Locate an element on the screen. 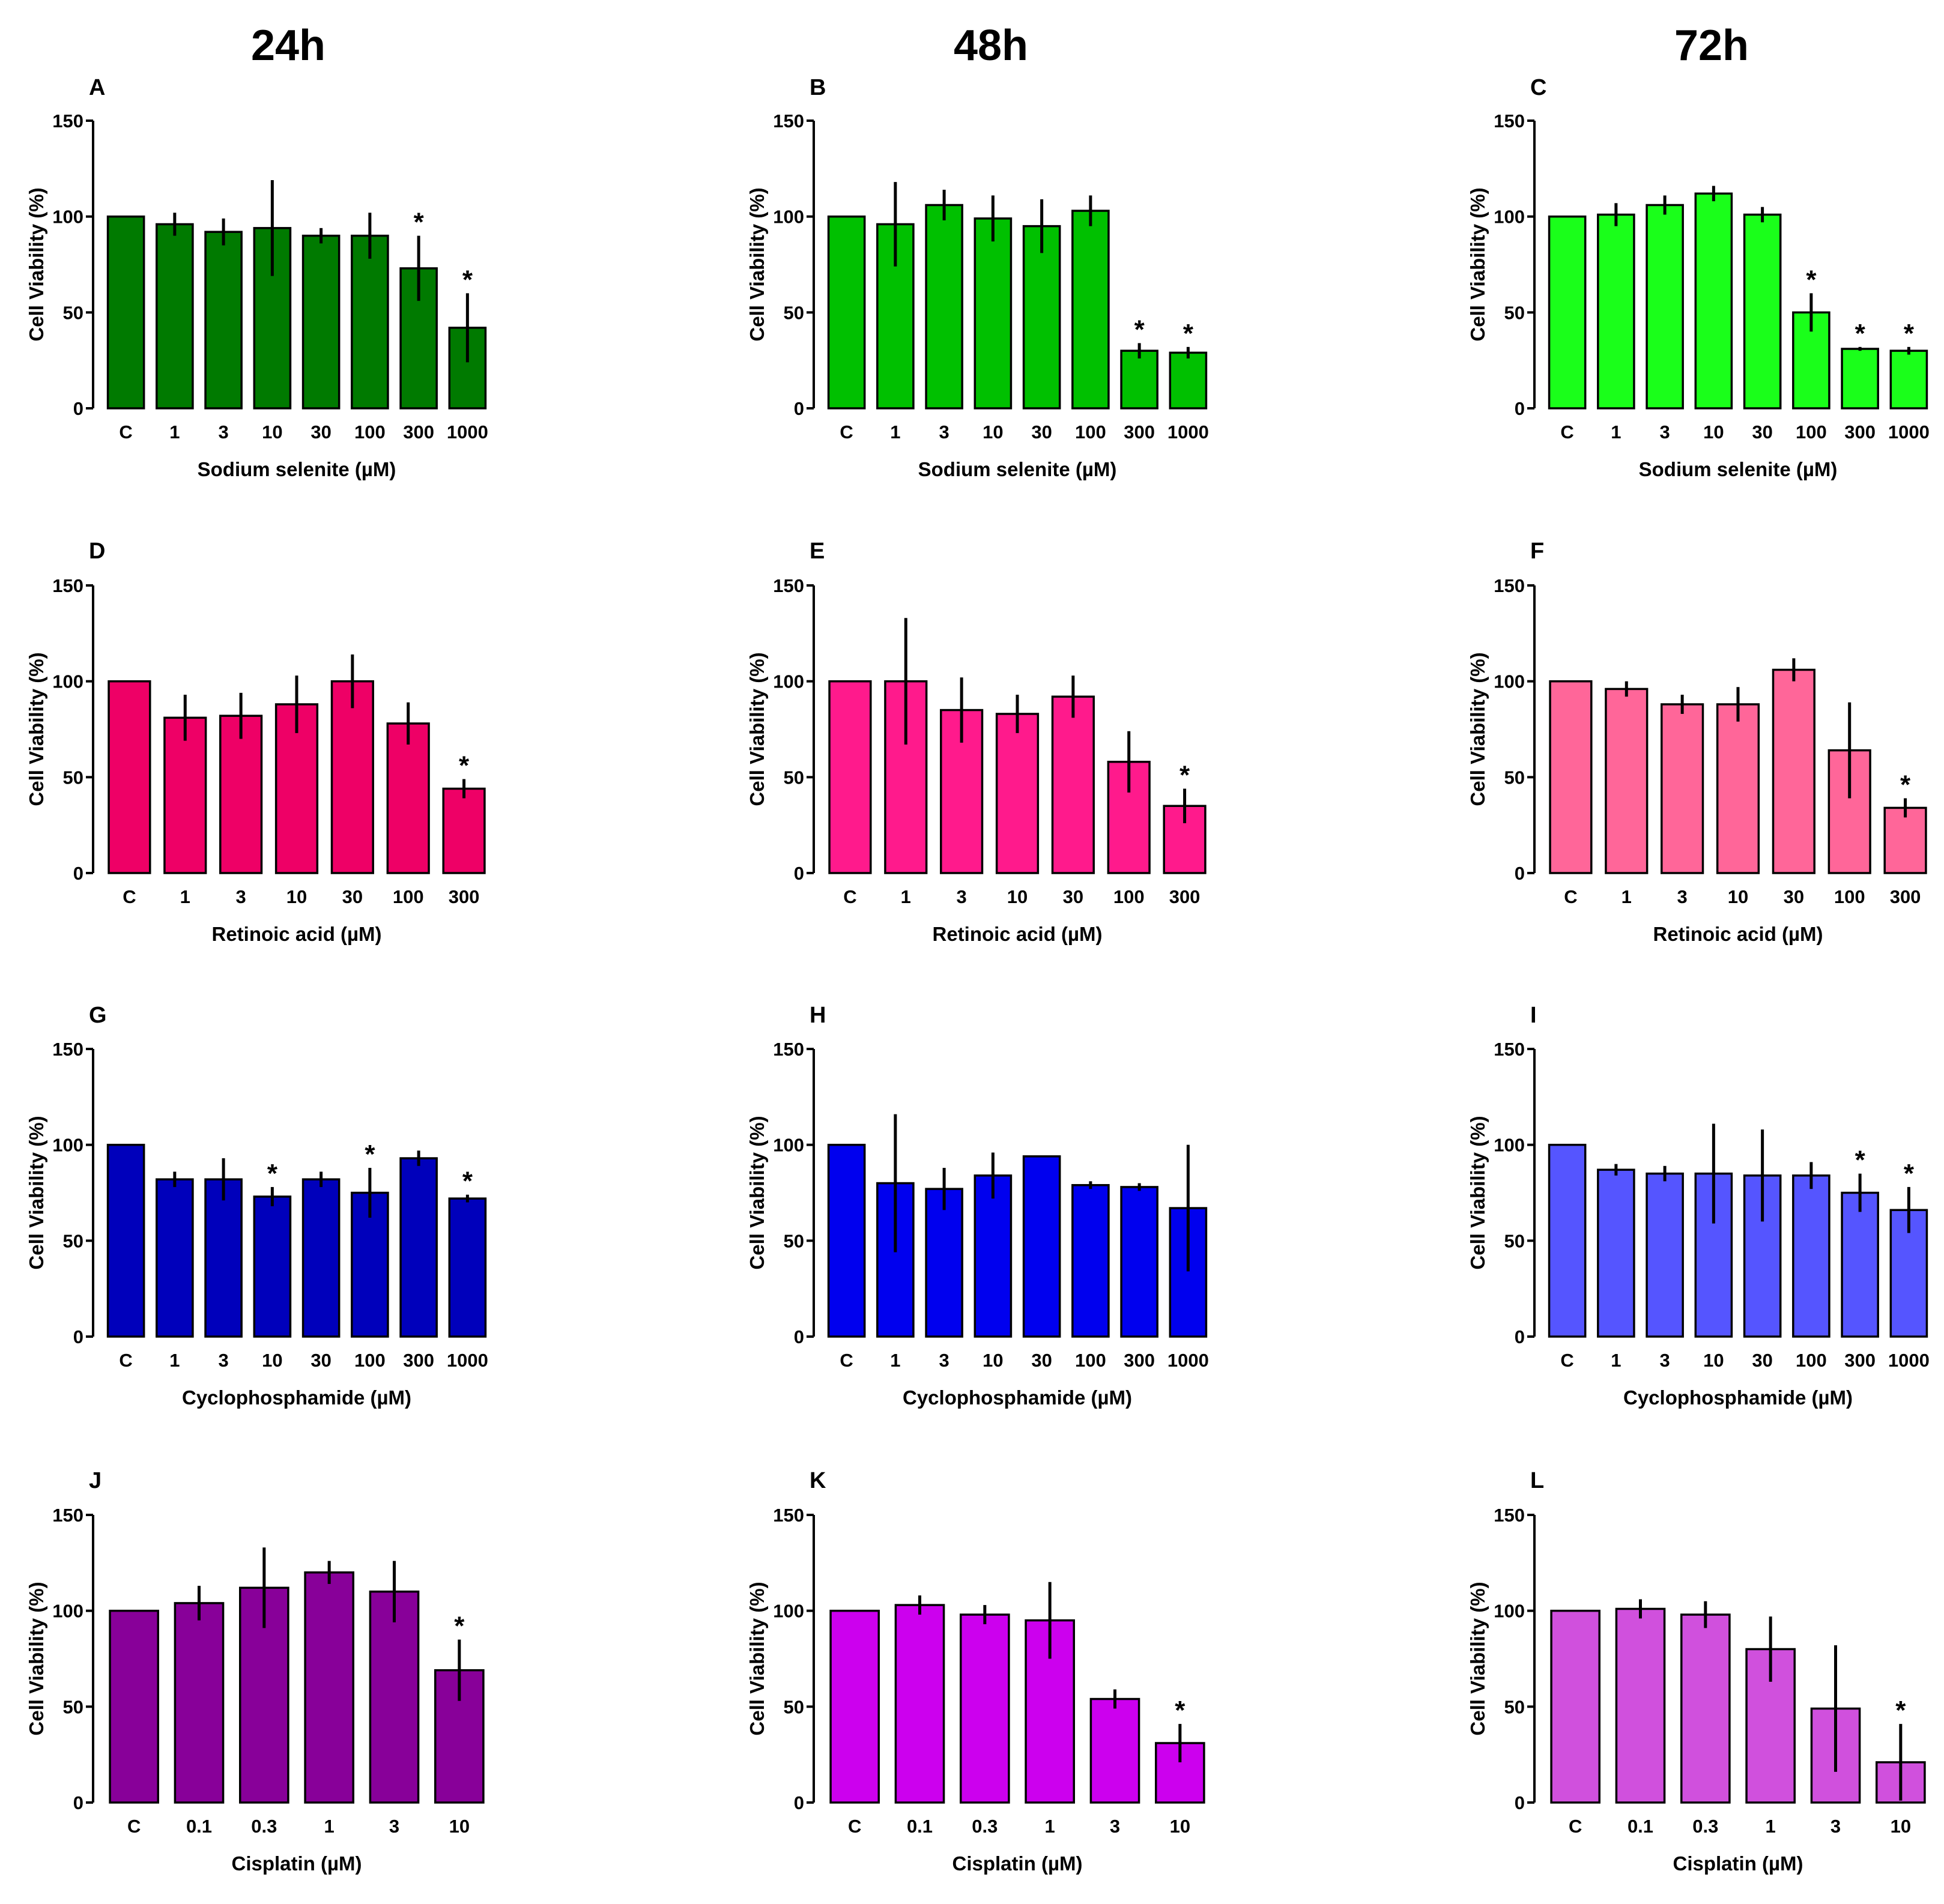 The image size is (1944, 1904). x-axis-label: Retinoic acid (µM) is located at coordinates (1738, 934).